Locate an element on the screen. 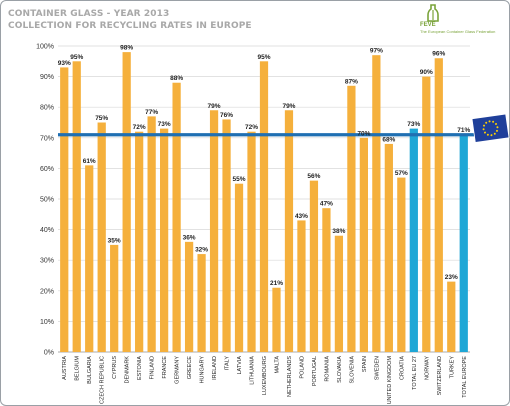  category-label: LATVIA is located at coordinates (240, 365).